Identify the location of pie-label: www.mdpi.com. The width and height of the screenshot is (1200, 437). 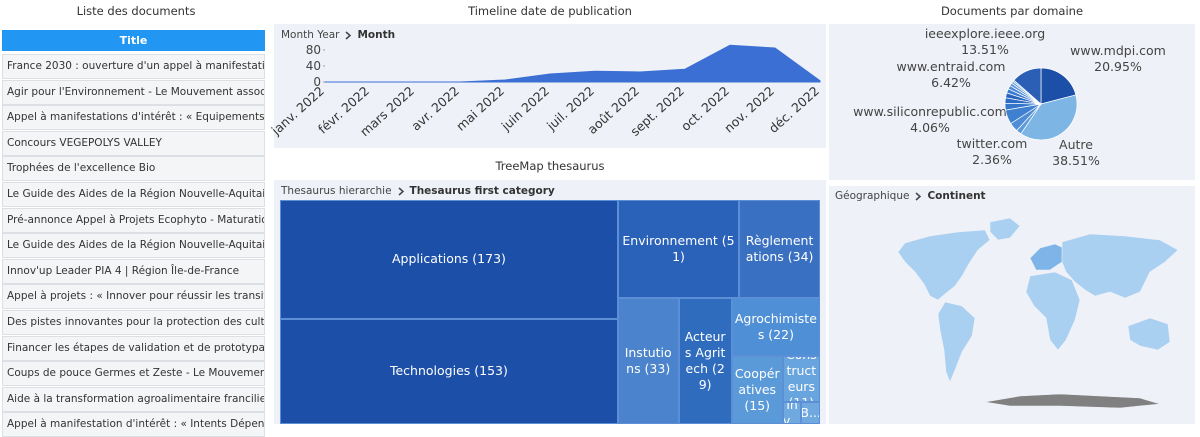
(1118, 50).